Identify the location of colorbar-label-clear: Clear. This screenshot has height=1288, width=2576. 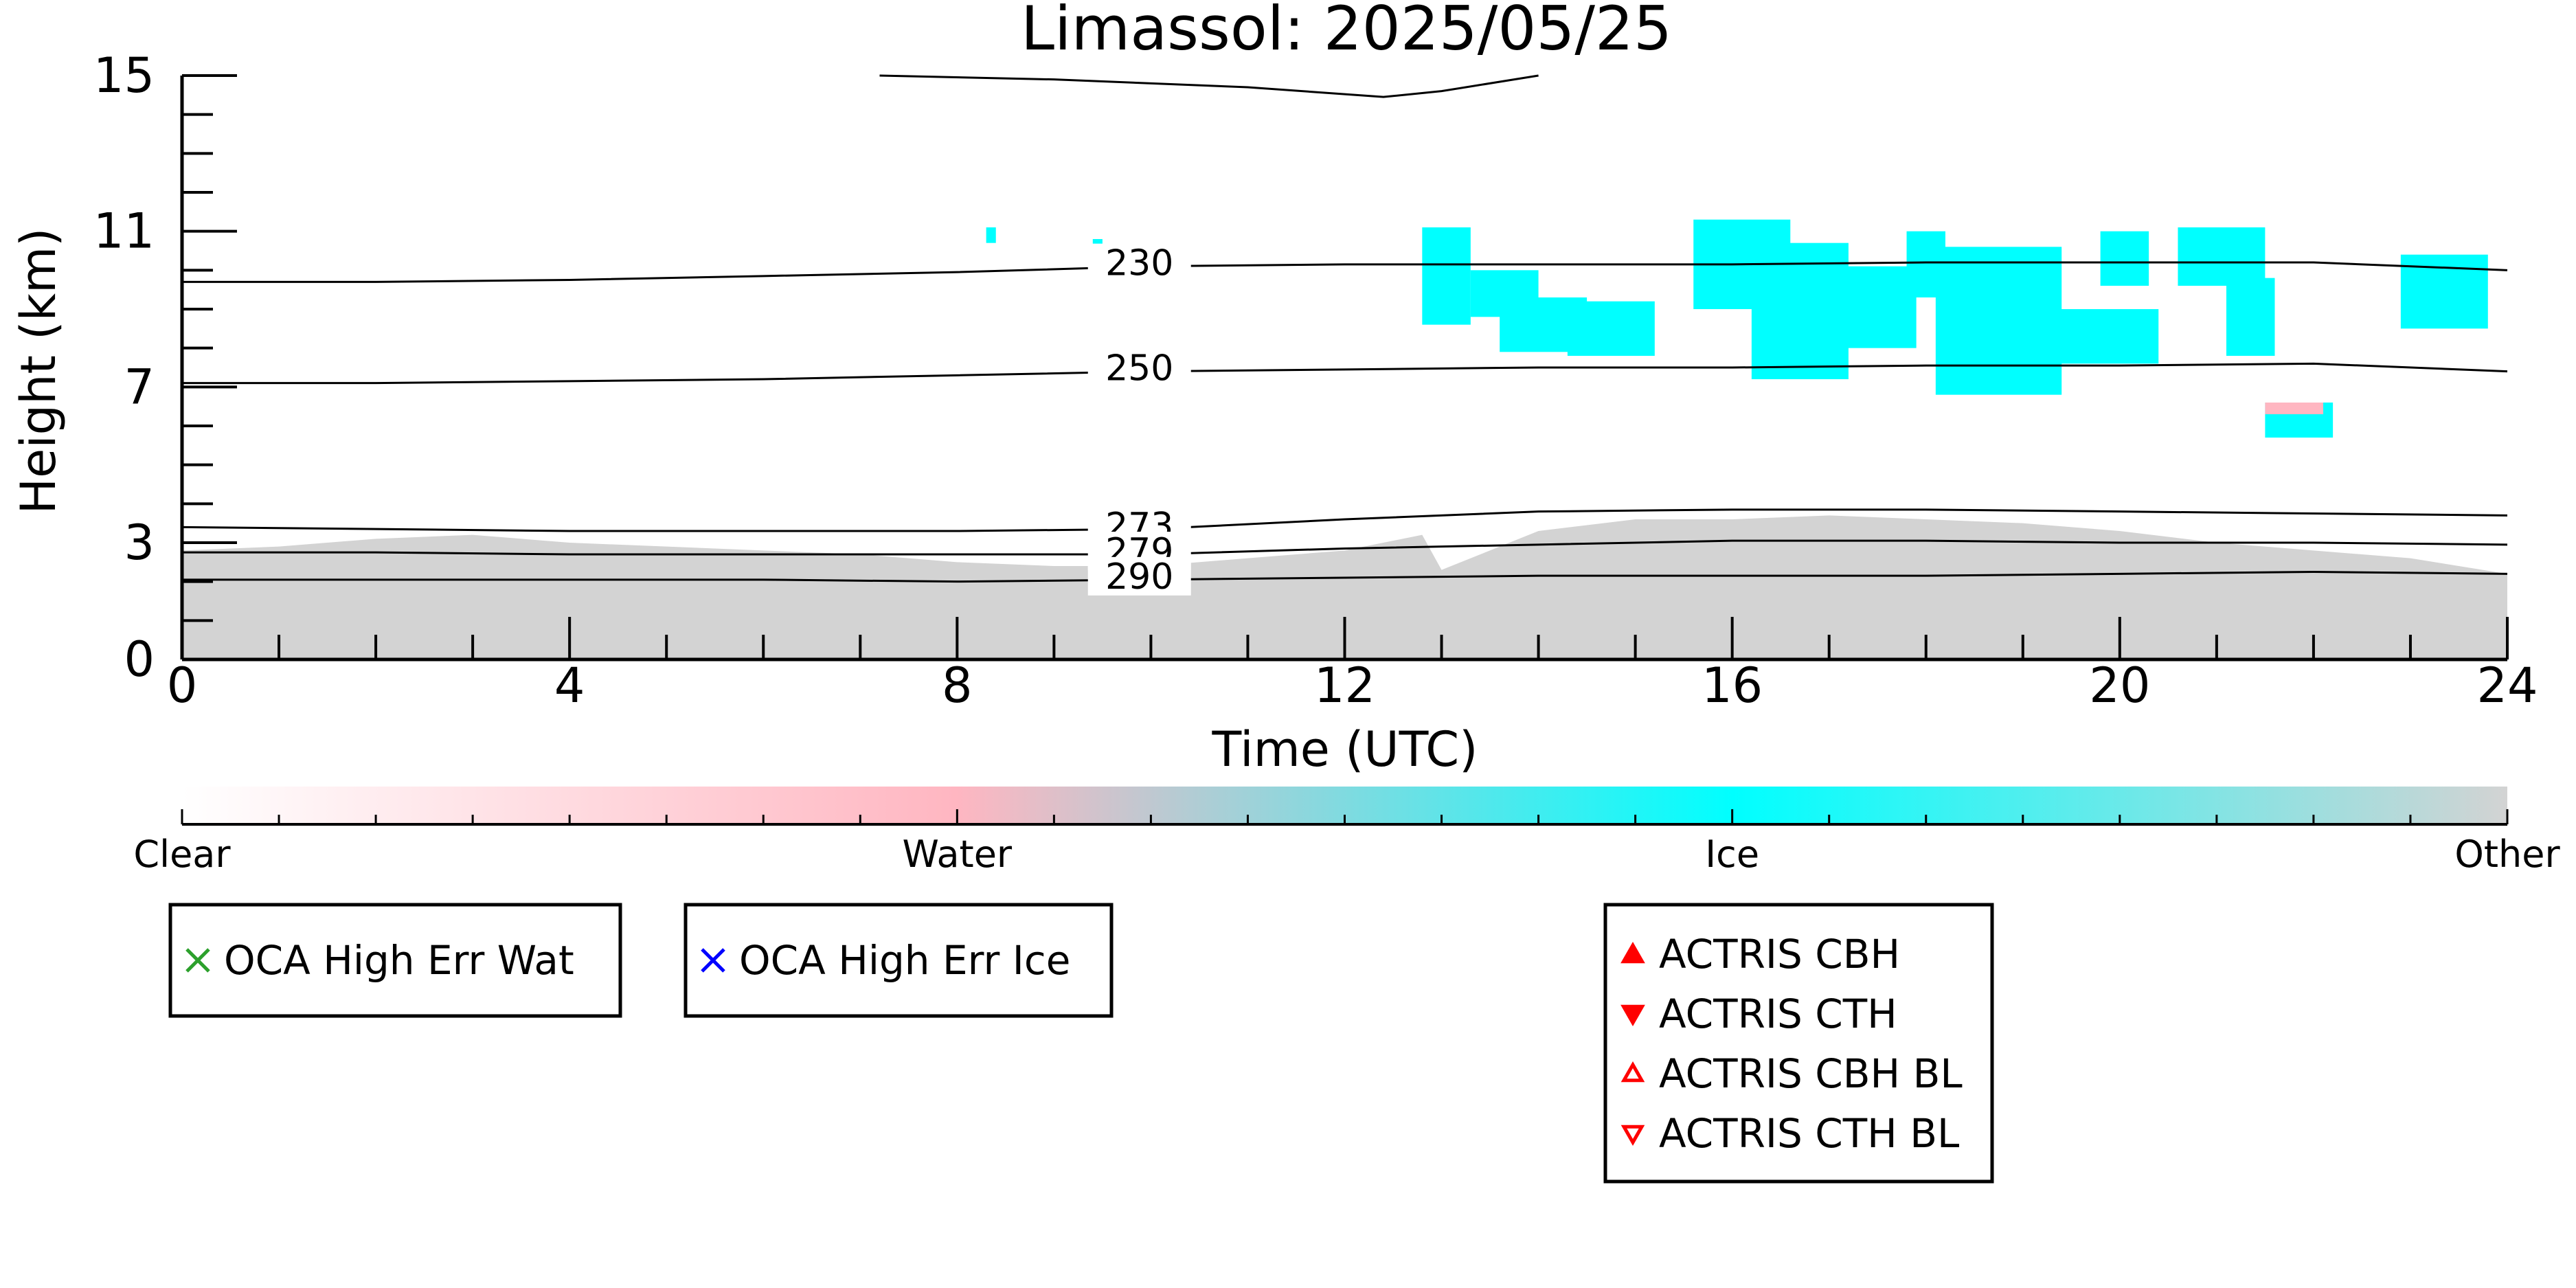
(182, 854).